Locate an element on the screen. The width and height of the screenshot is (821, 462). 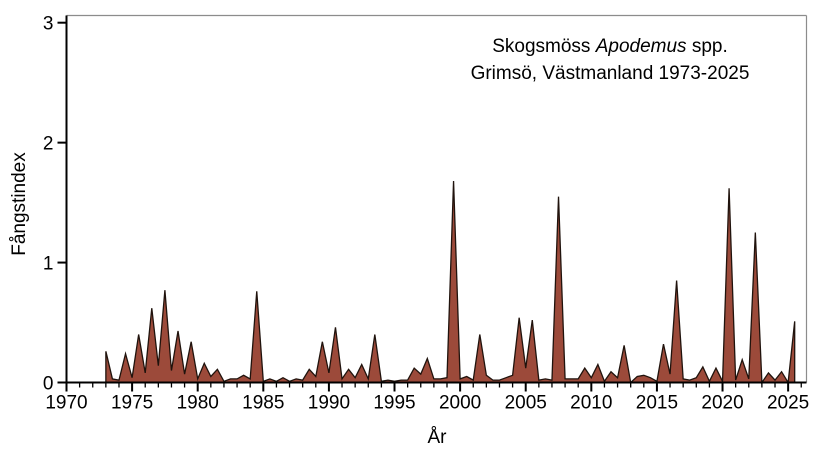
x-tick-label: 2025 is located at coordinates (788, 403).